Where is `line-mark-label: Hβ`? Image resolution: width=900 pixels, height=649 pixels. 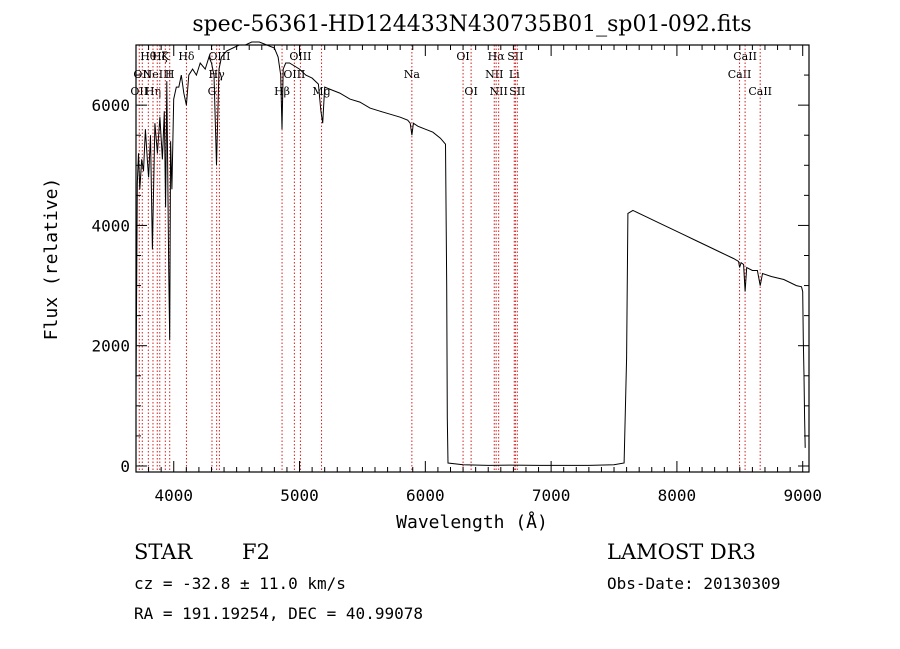 line-mark-label: Hβ is located at coordinates (282, 91).